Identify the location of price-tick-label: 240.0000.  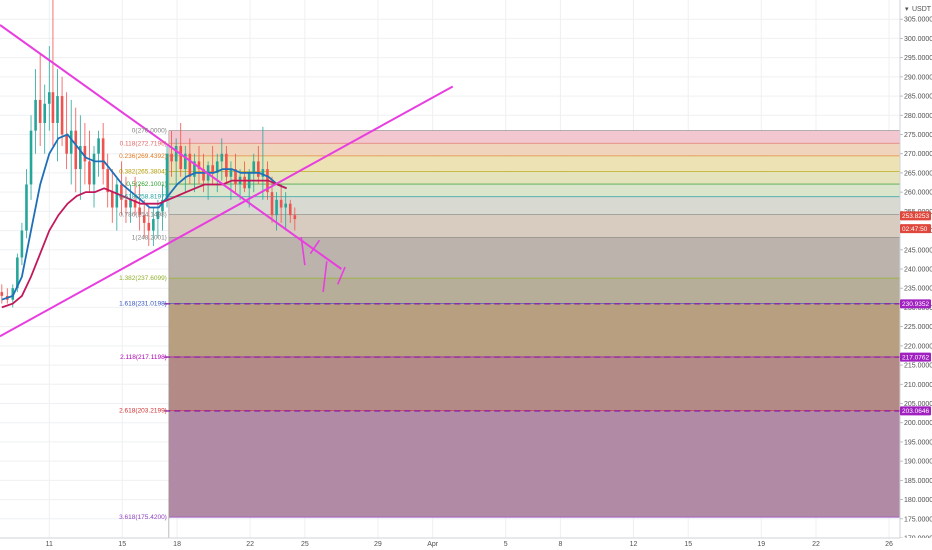
(918, 270).